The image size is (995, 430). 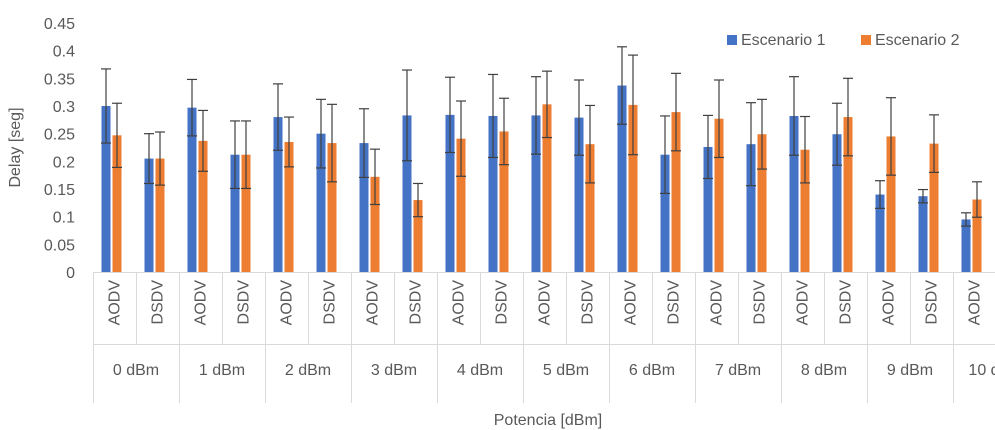 I want to click on y-tick-label: 0.35, so click(x=59, y=79).